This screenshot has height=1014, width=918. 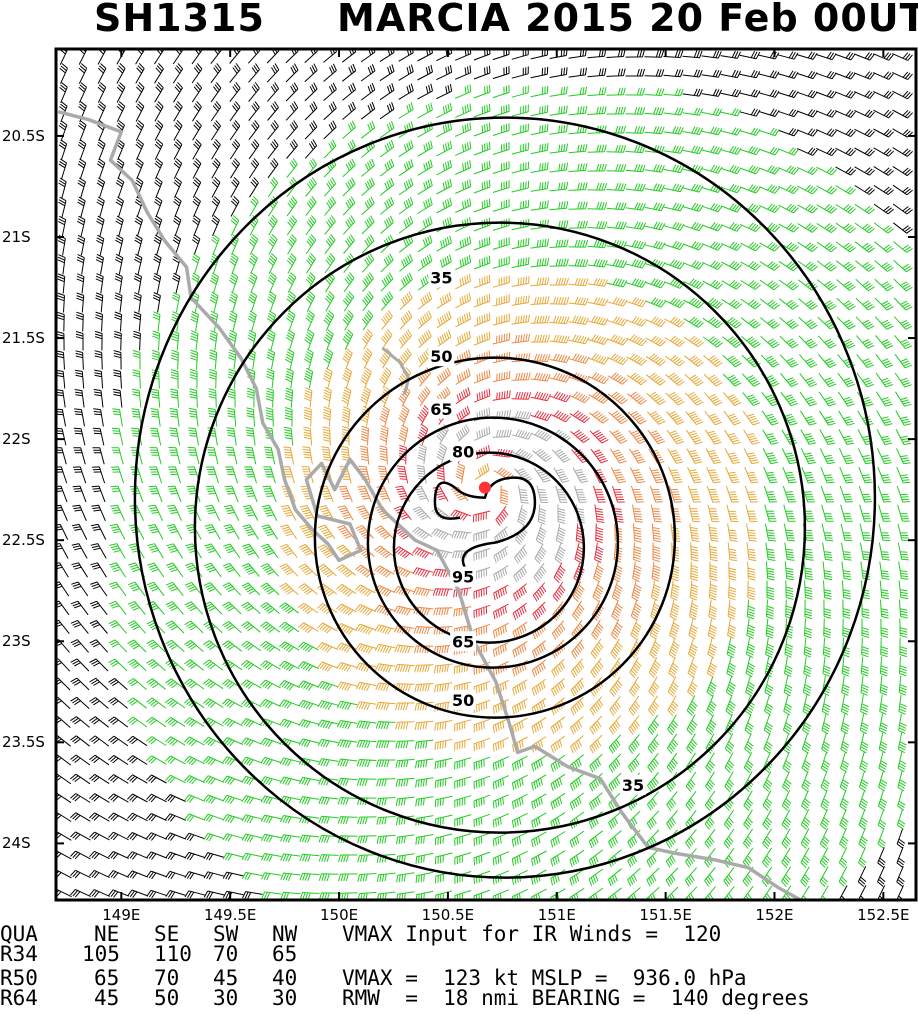 What do you see at coordinates (179, 20) in the screenshot?
I see `storm-id: SH1315` at bounding box center [179, 20].